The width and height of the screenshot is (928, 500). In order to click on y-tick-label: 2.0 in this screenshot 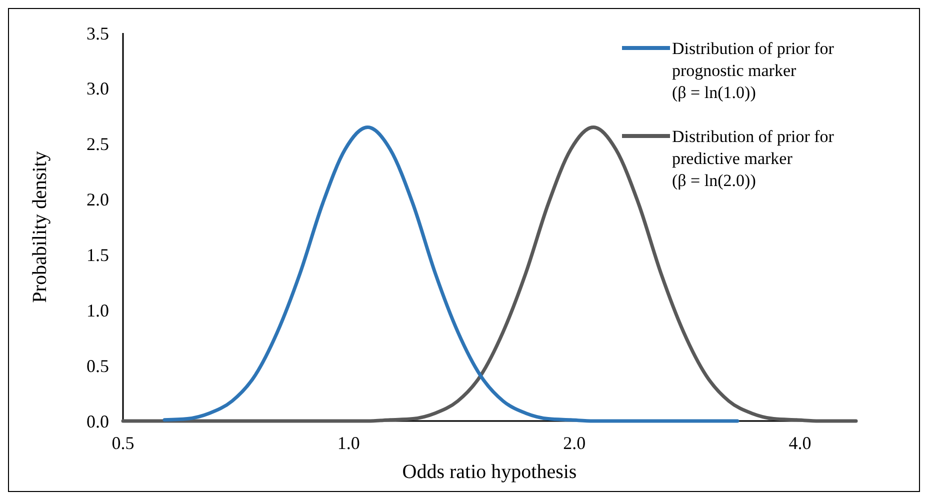, I will do `click(97, 200)`.